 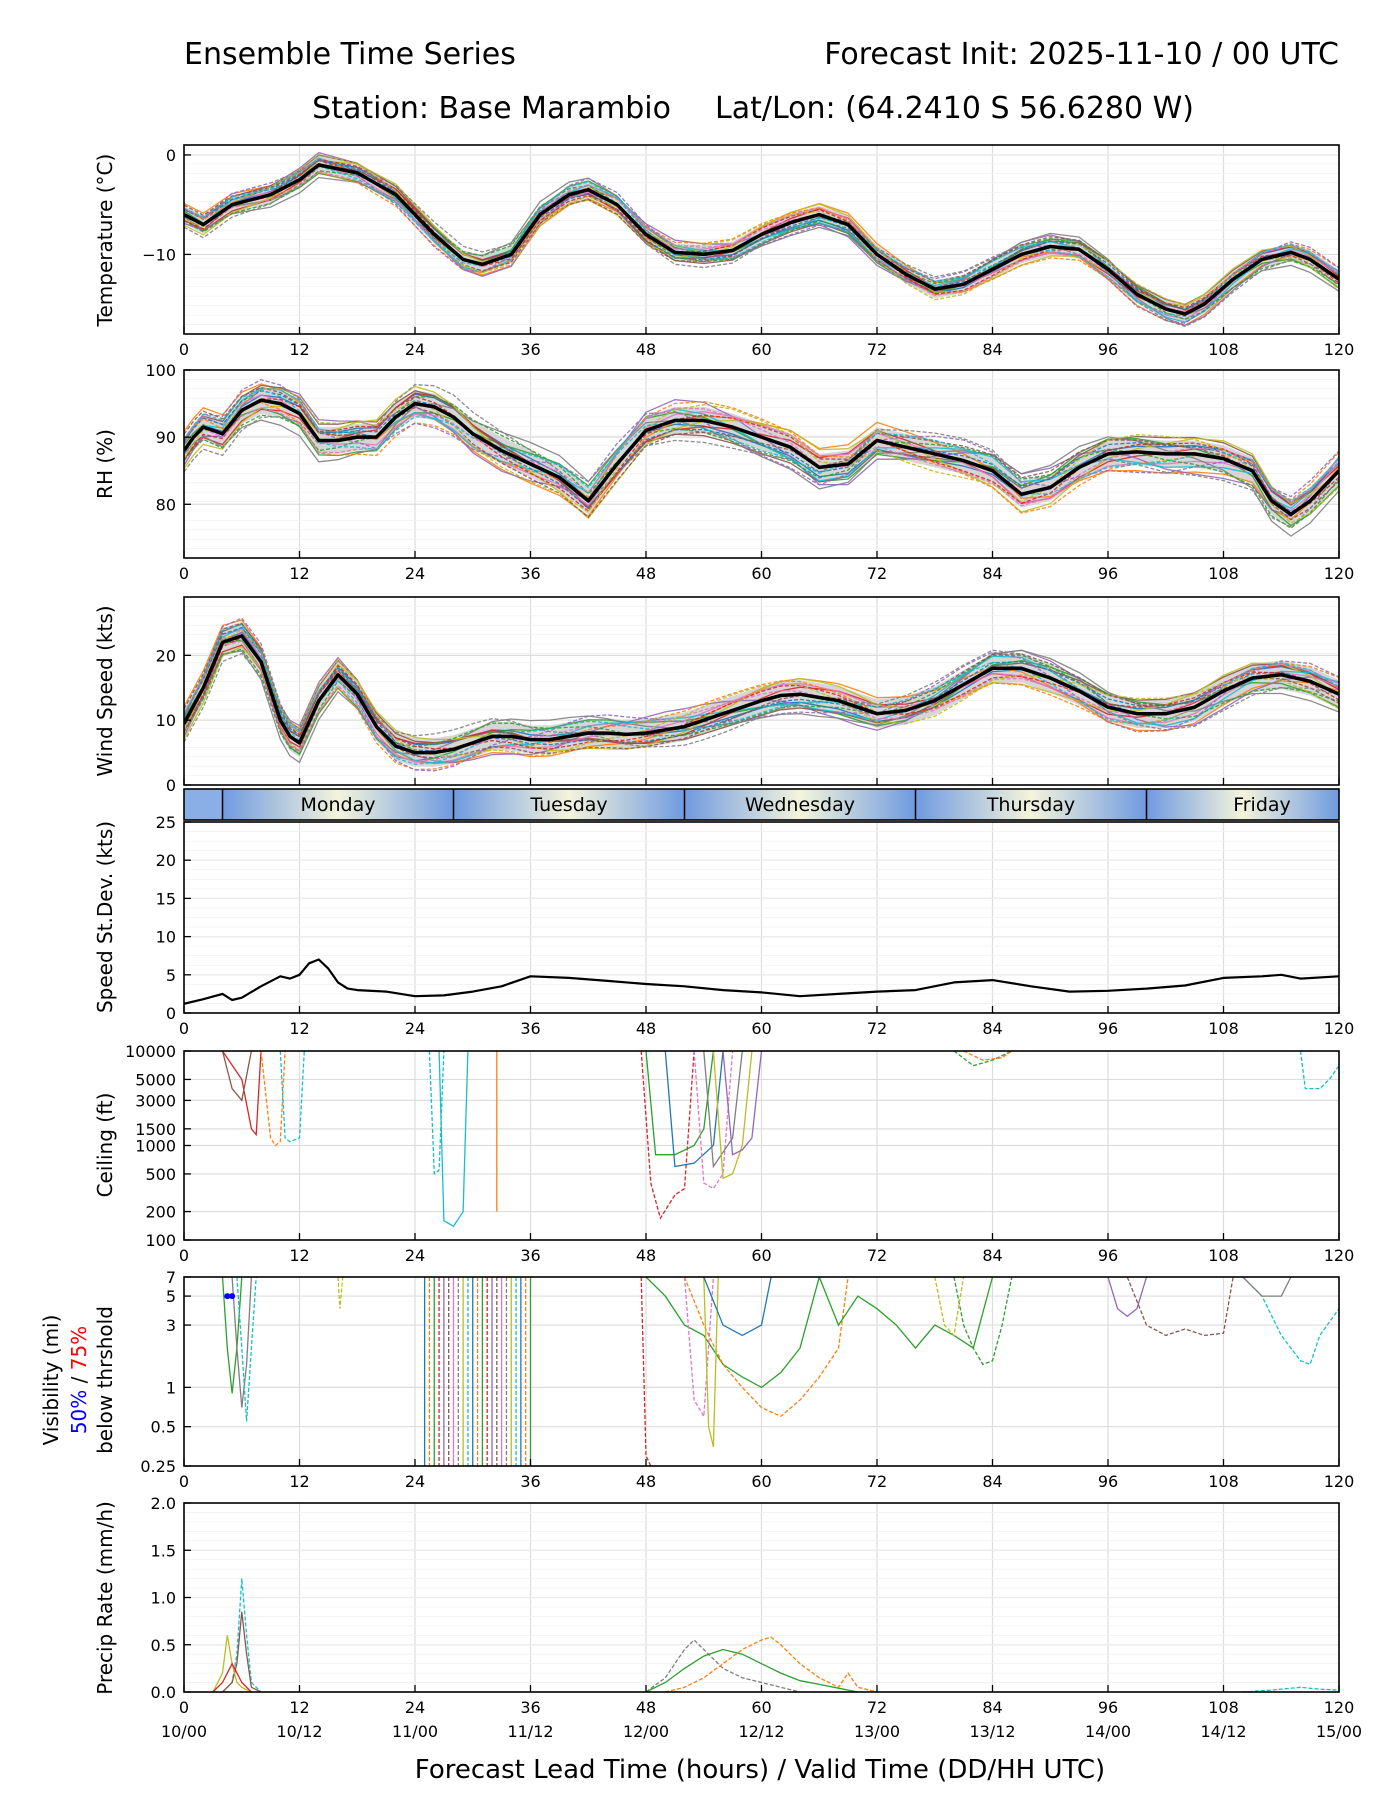 I want to click on y-tick-label: 3, so click(x=171, y=1325).